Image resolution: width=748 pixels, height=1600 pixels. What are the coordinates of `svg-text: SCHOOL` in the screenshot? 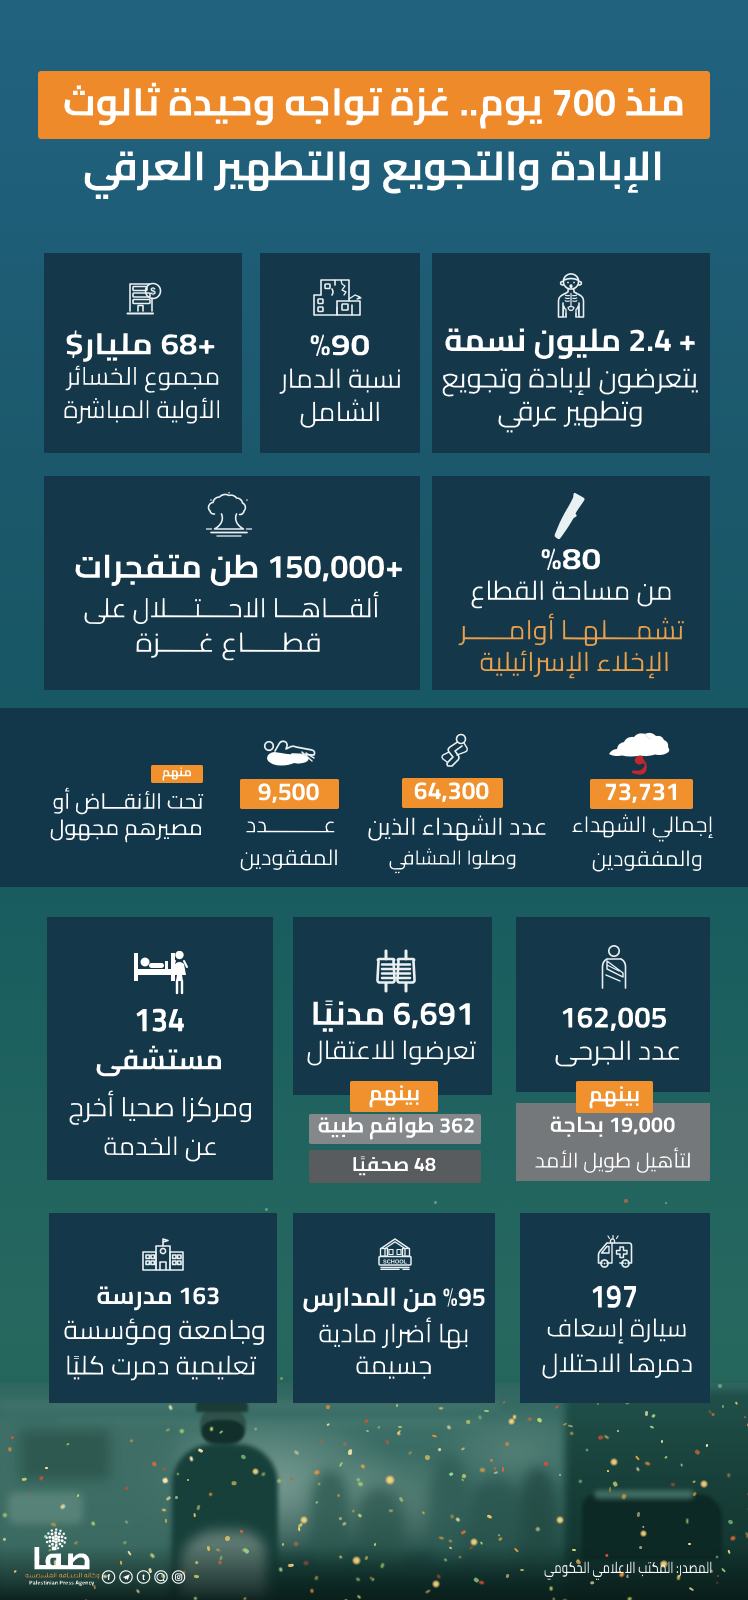 It's located at (395, 1262).